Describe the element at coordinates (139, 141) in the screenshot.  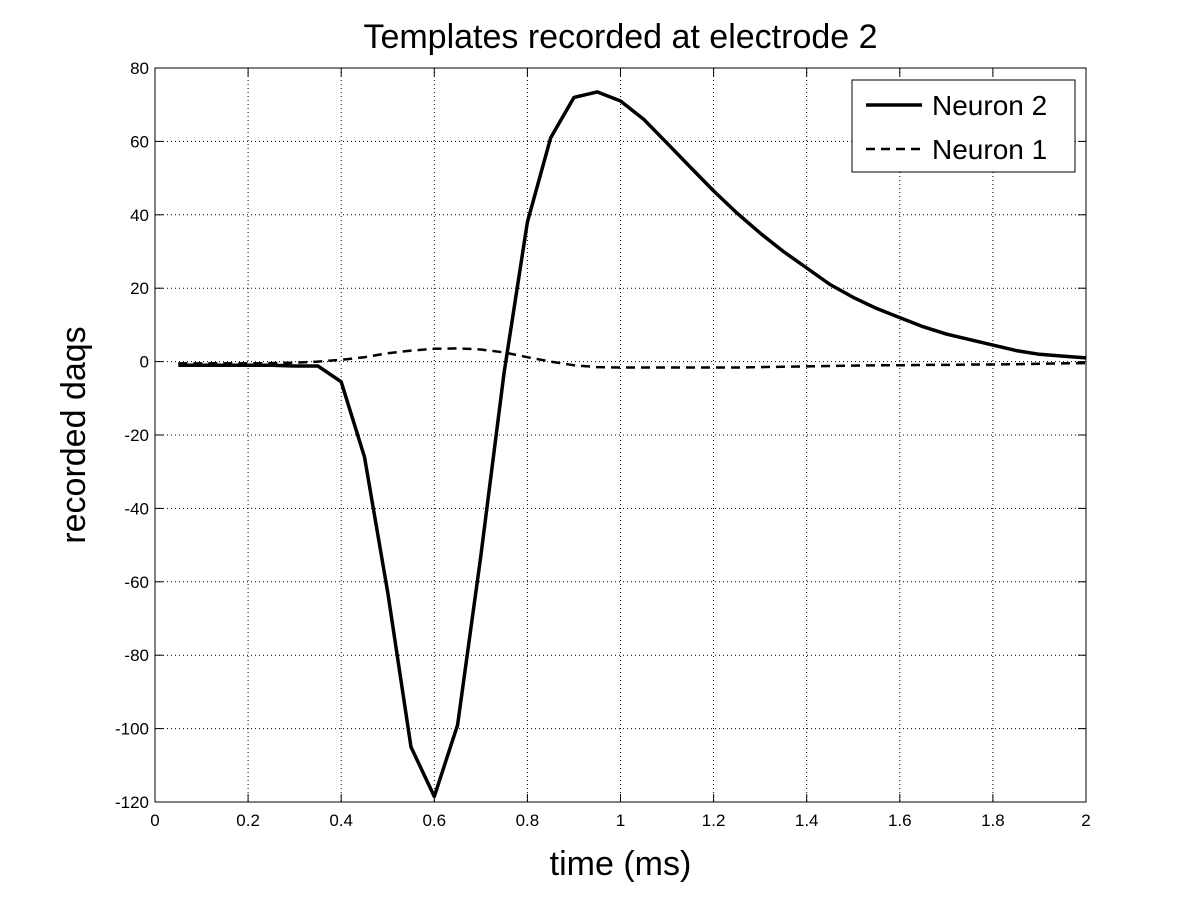
I see `y-tick-label: 60` at that location.